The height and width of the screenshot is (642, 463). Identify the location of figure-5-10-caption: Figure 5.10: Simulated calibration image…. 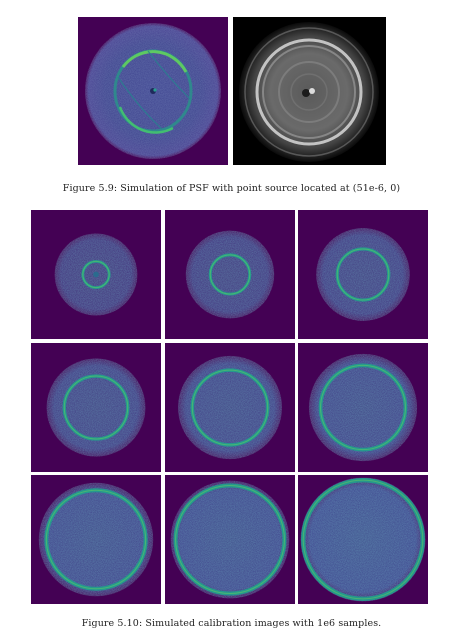
(231, 623).